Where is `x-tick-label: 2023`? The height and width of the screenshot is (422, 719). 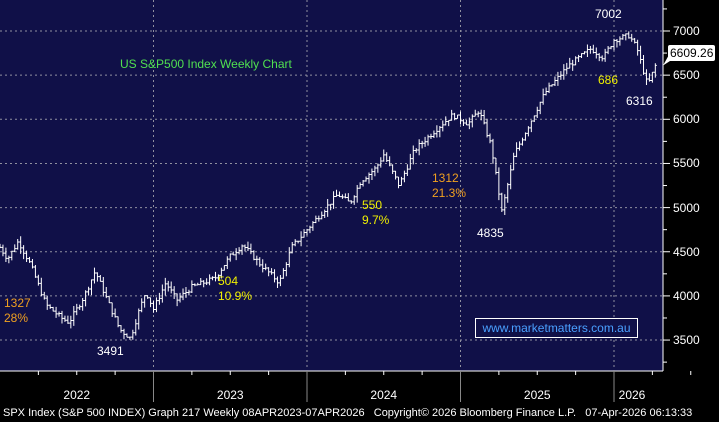
x-tick-label: 2023 is located at coordinates (230, 395).